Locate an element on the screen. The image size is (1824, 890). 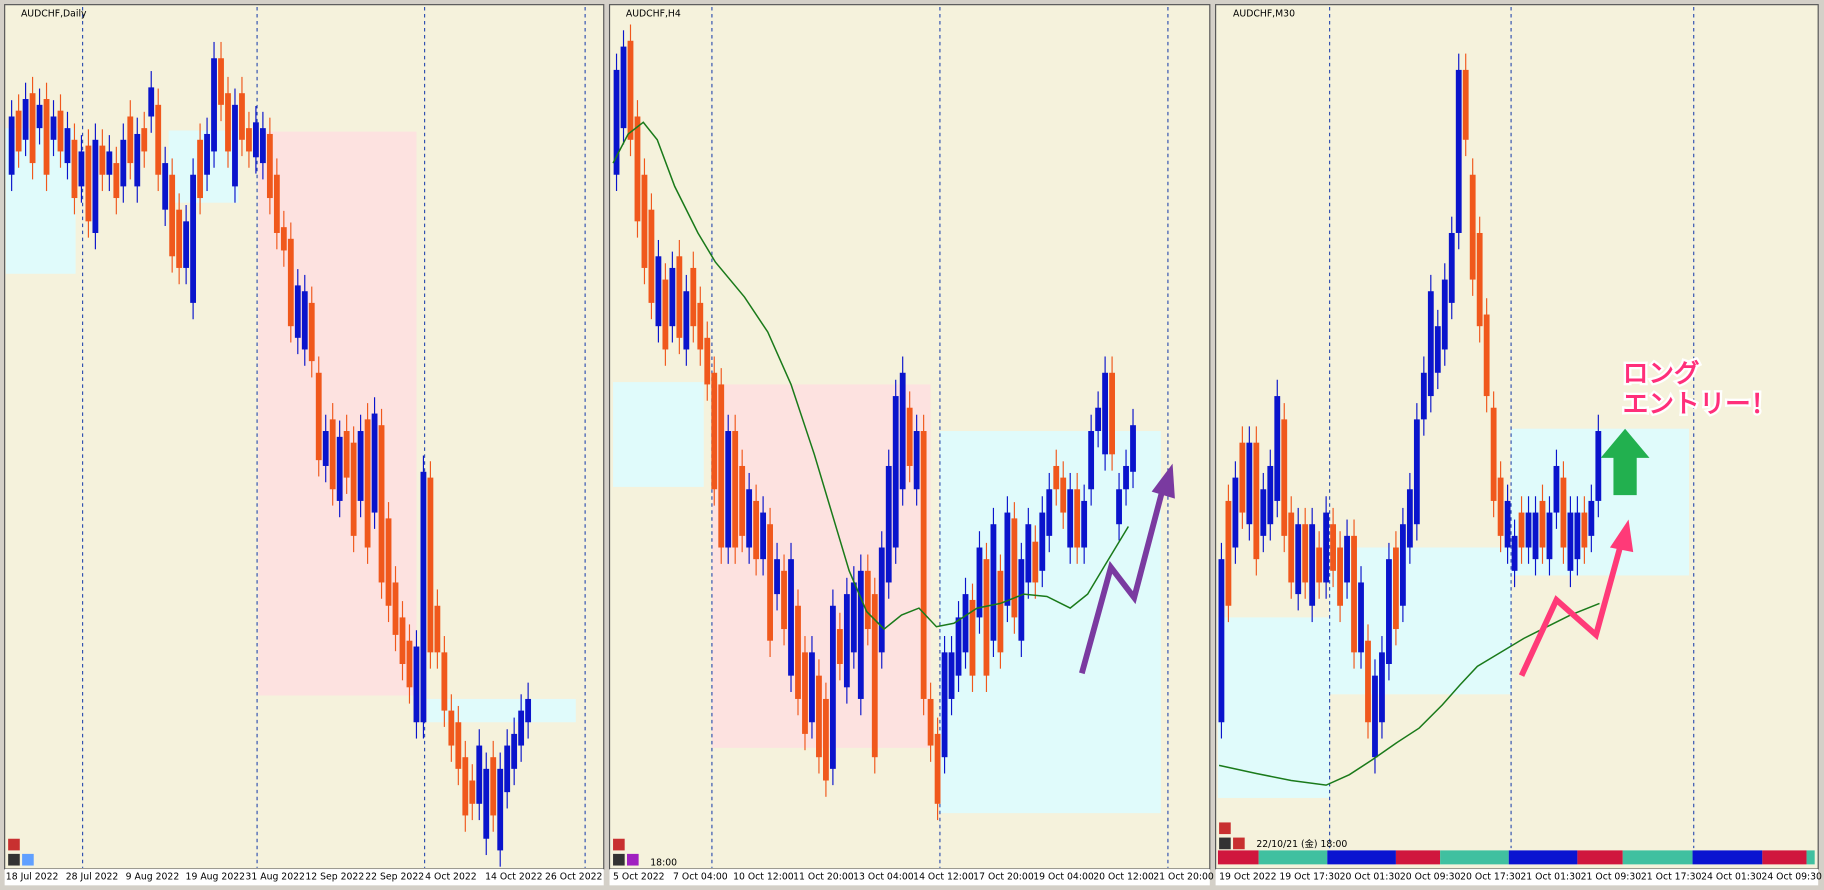
x-tick-label: 20 Oct 12:00 is located at coordinates (1123, 877).